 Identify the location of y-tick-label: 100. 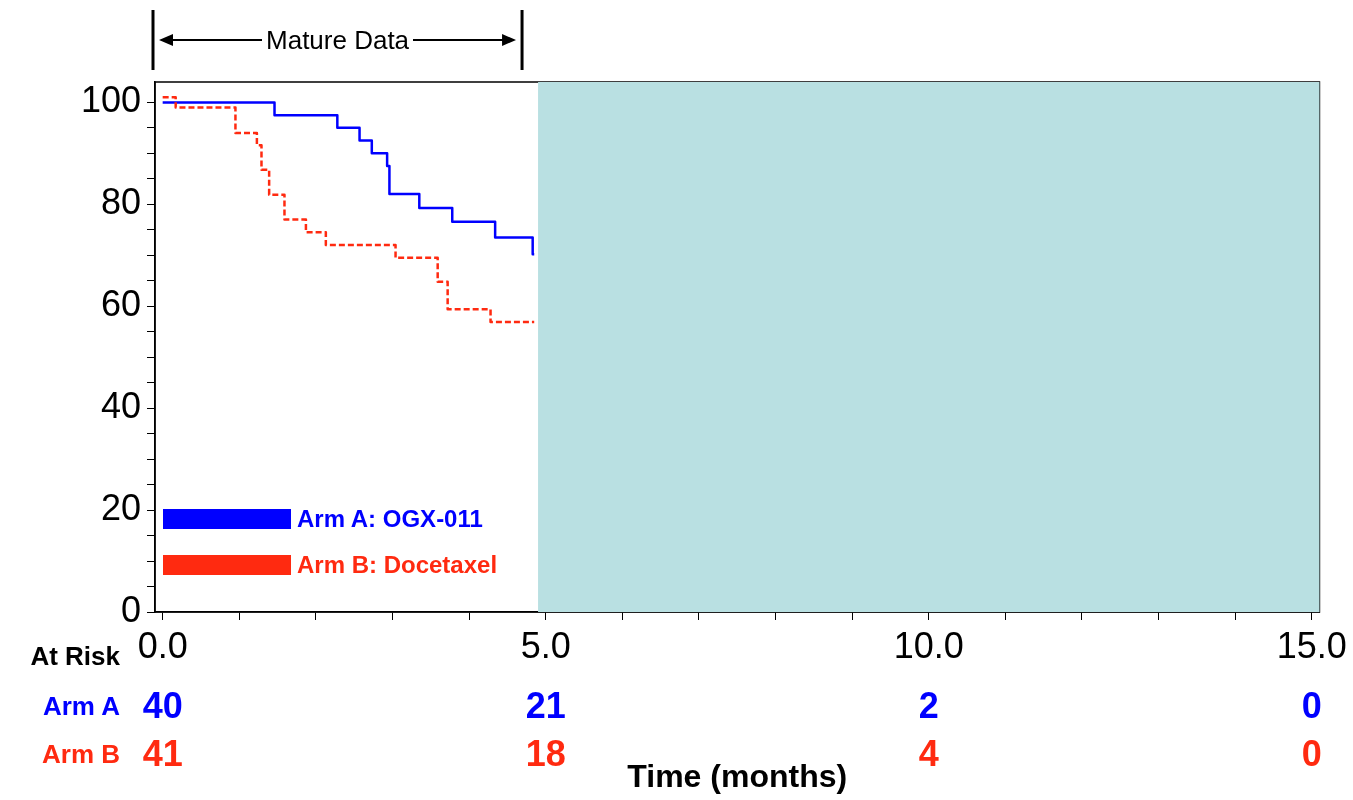
(110, 100).